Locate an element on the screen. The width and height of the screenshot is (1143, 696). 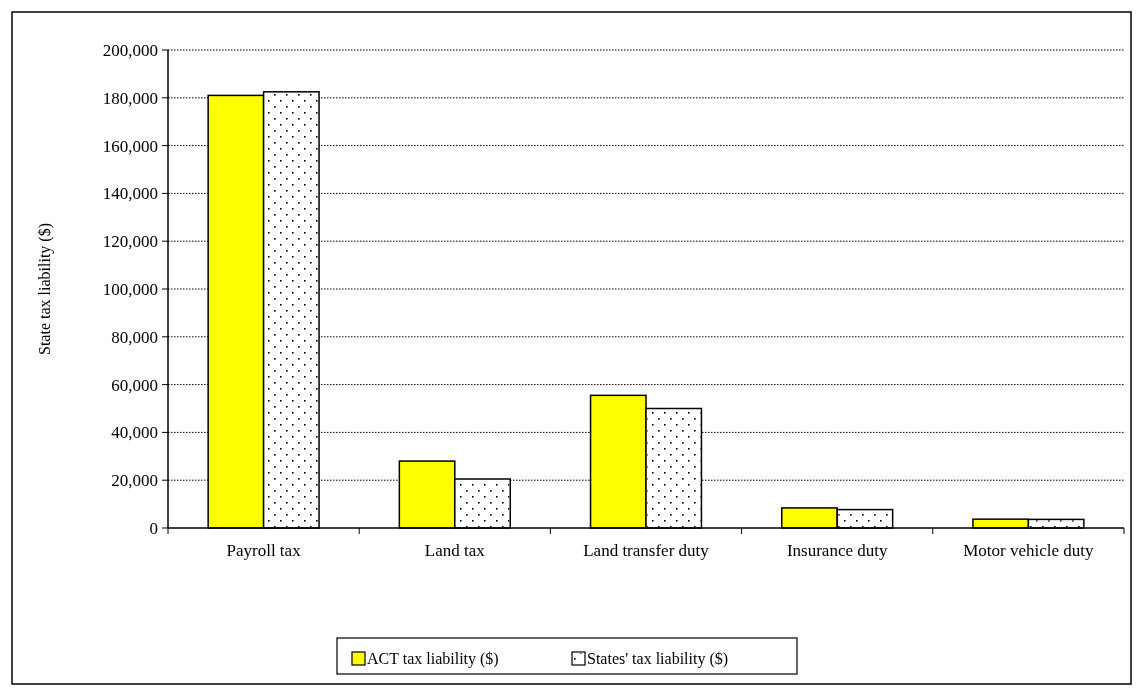
y-tick-label: 60,000 is located at coordinates (134, 385).